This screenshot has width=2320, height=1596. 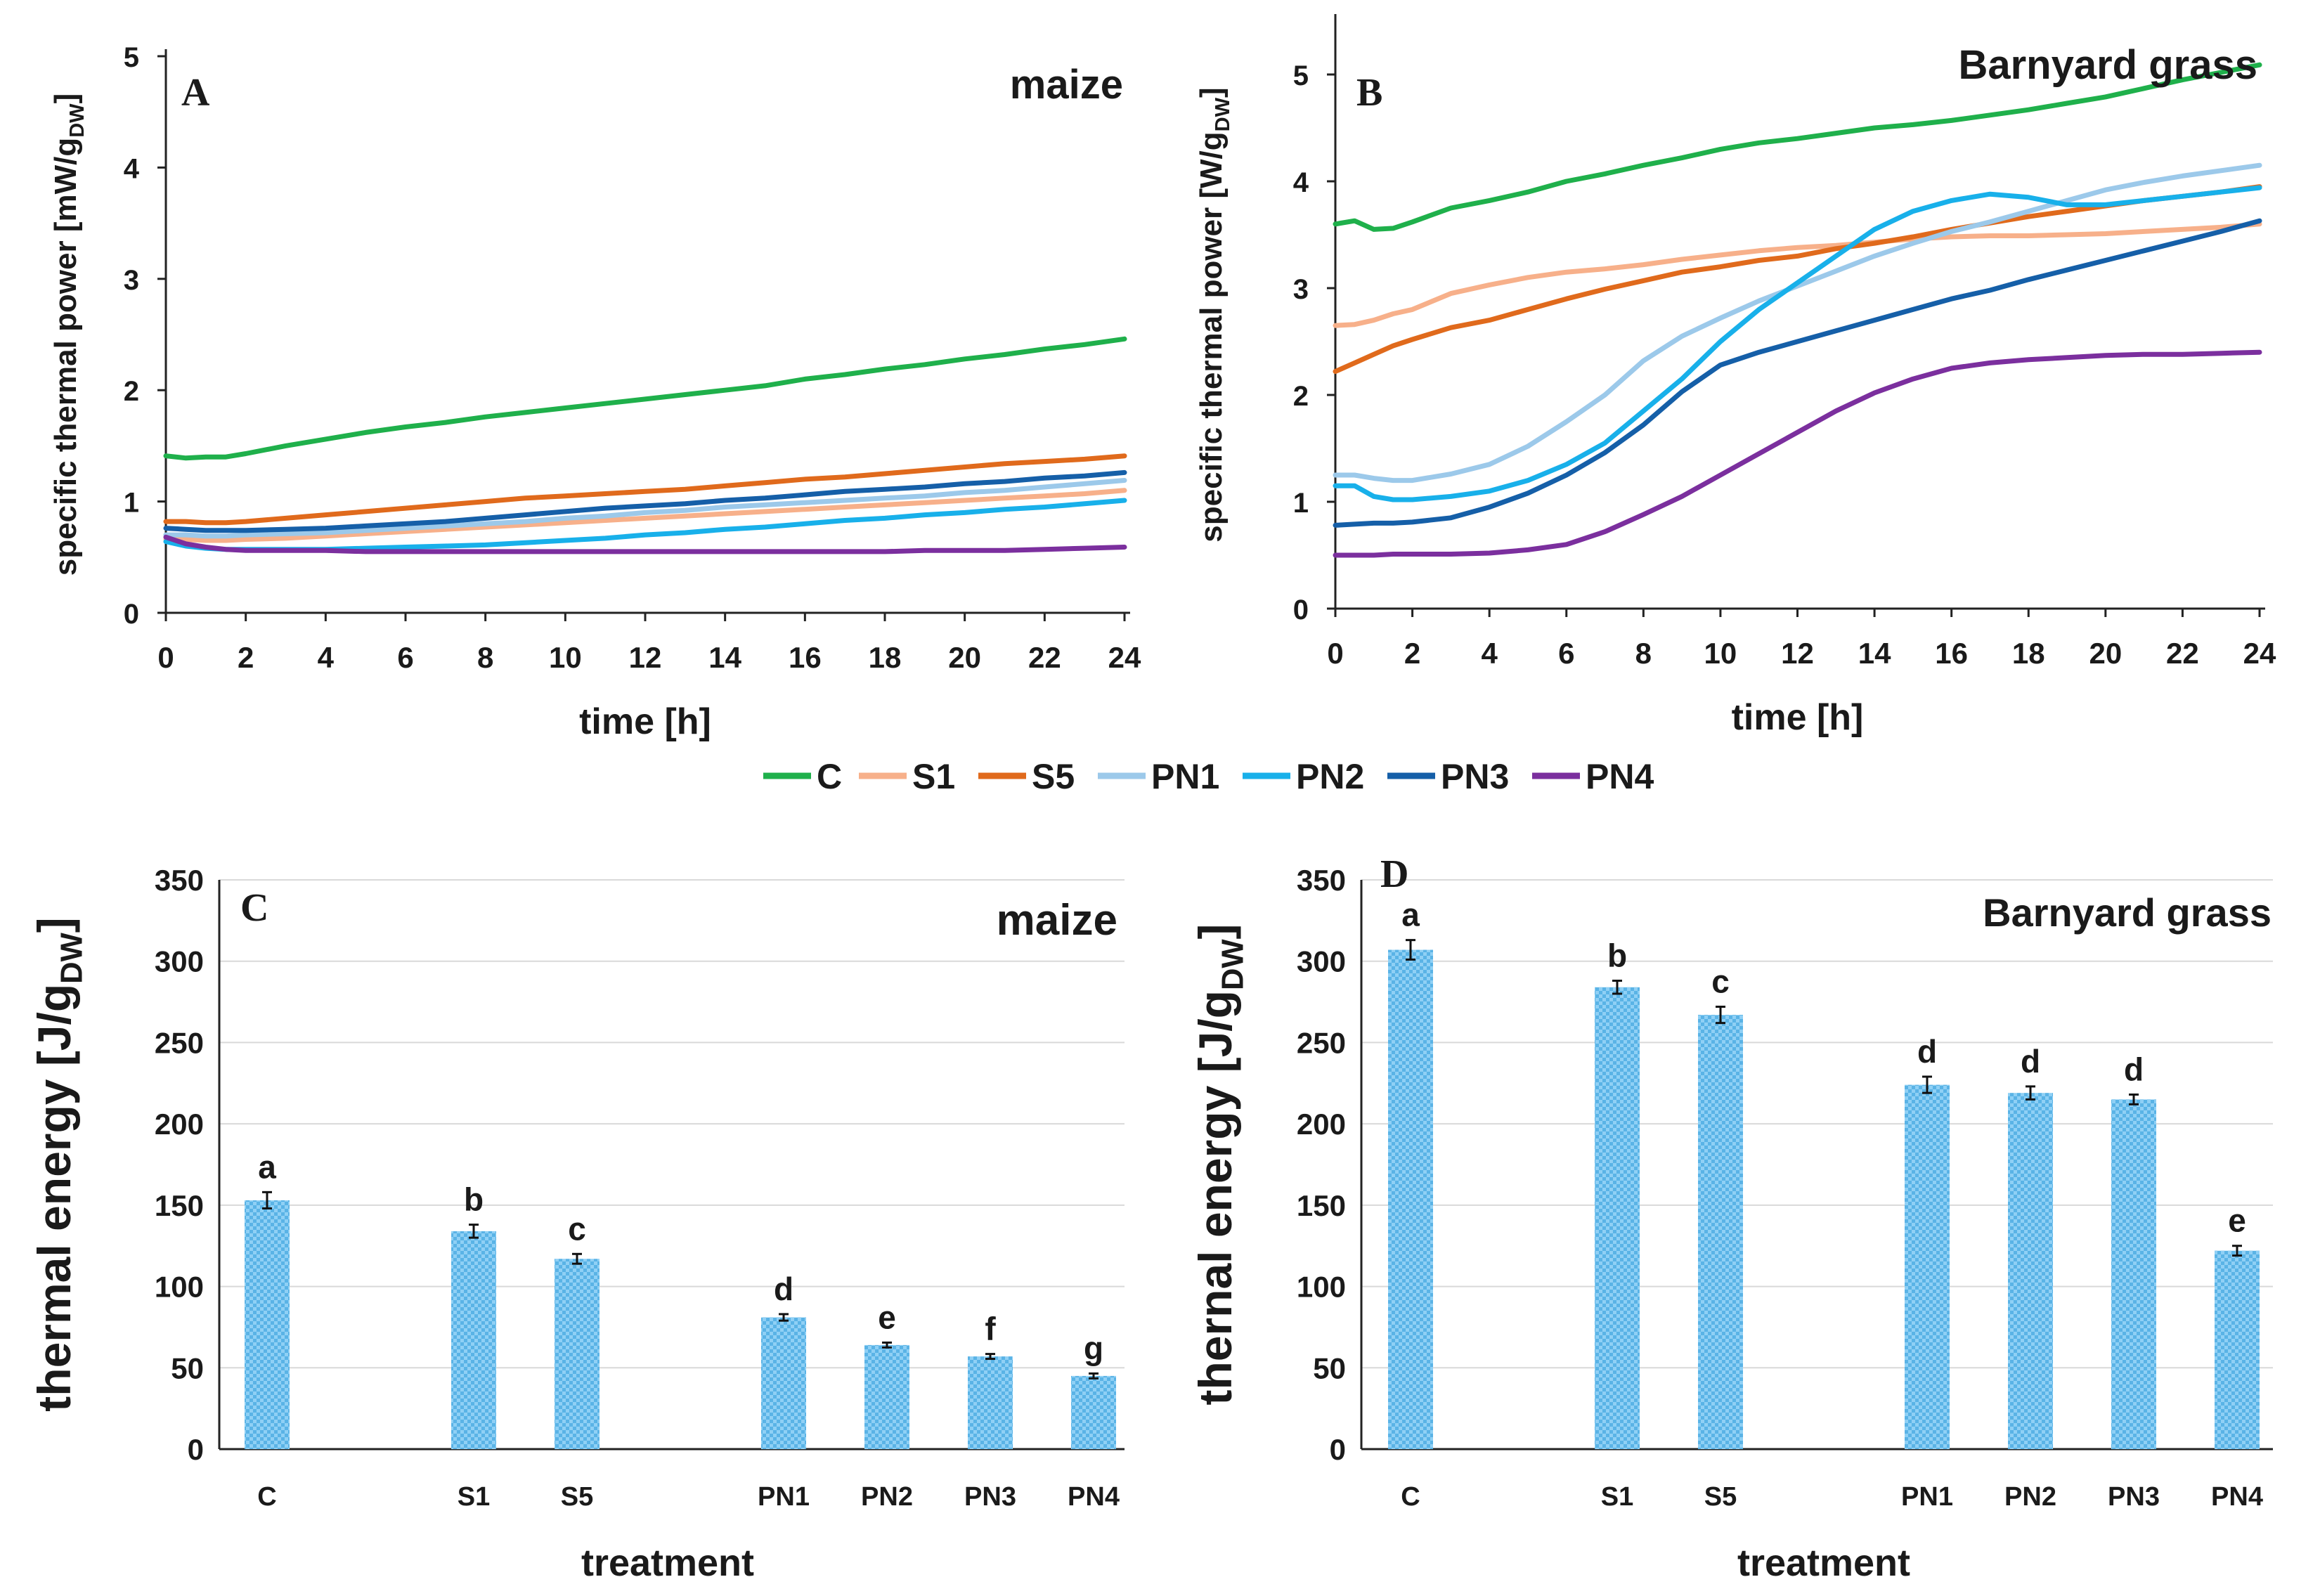 What do you see at coordinates (645, 544) in the screenshot?
I see `series-line-pn4` at bounding box center [645, 544].